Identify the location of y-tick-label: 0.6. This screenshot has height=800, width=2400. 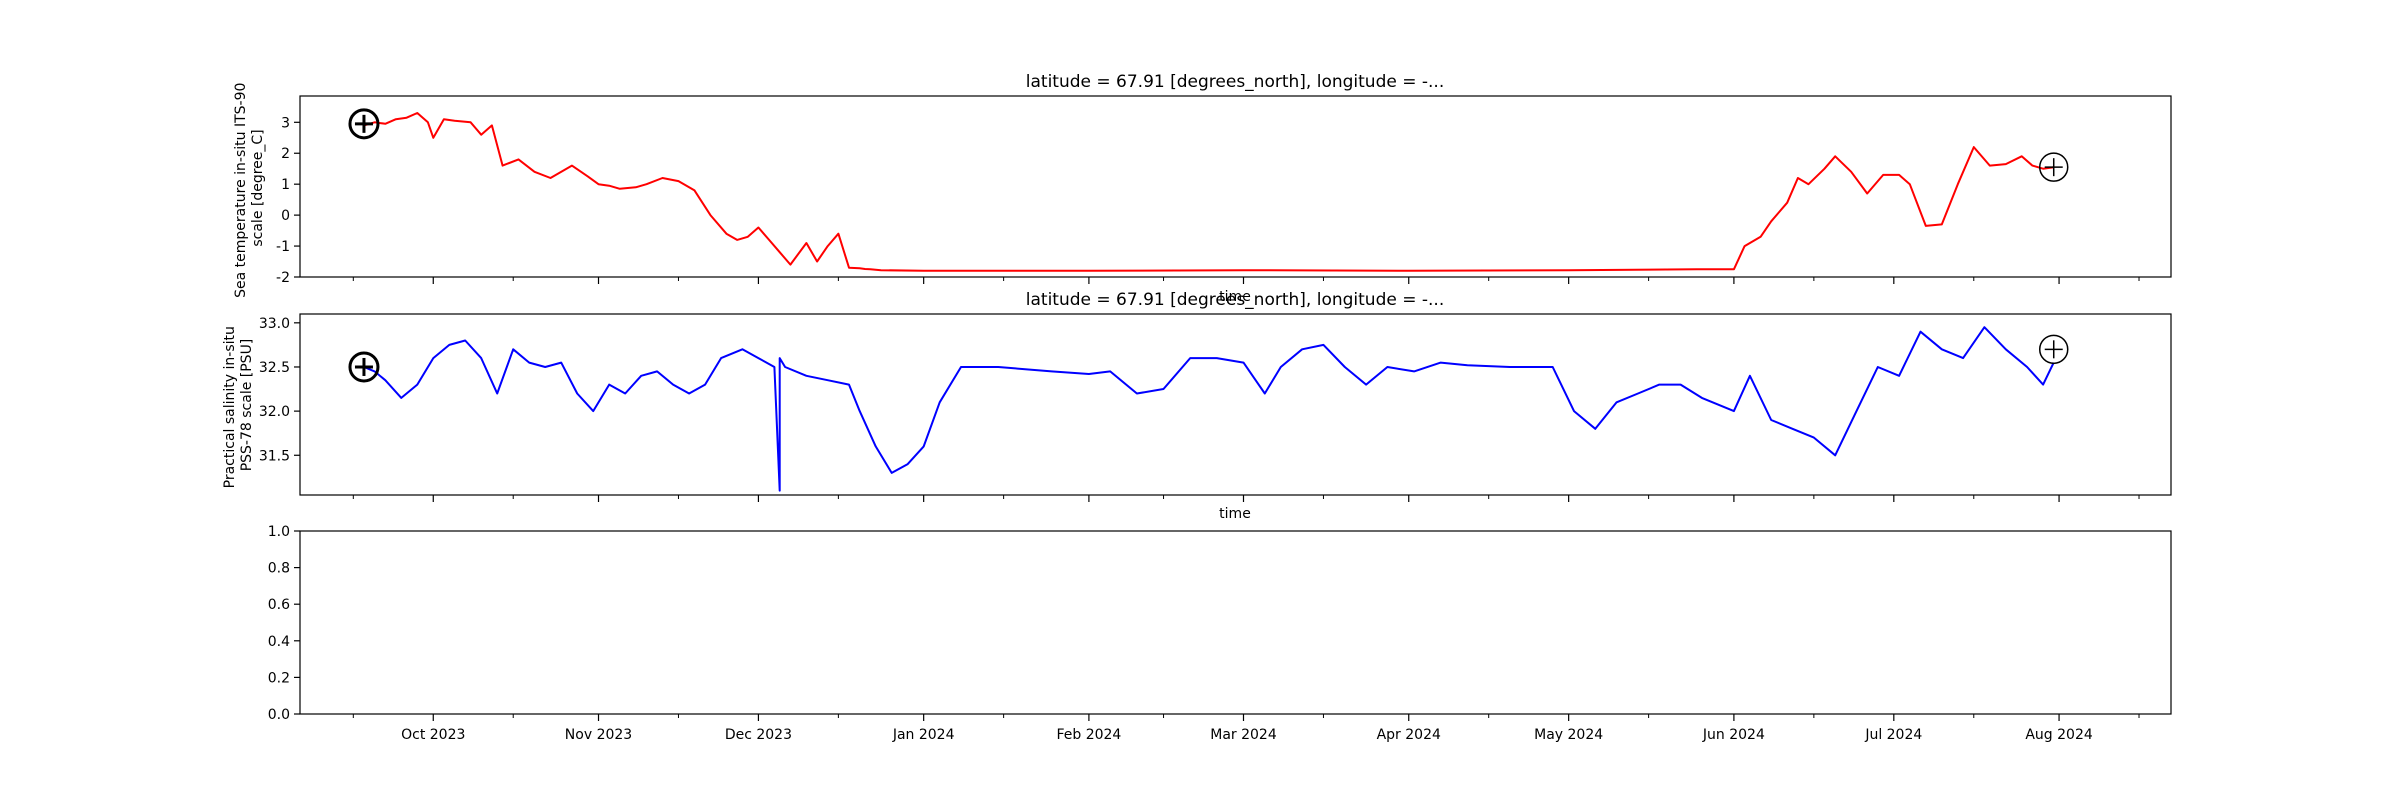
(279, 605).